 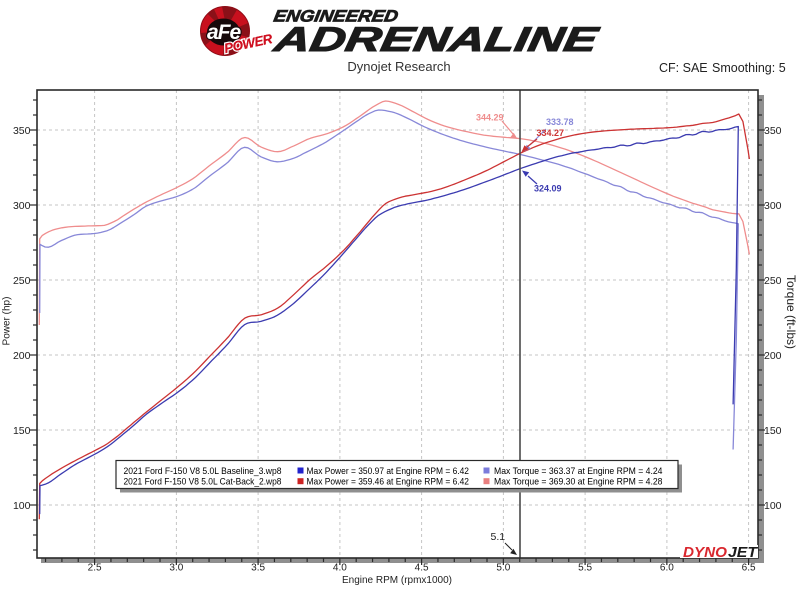 I want to click on svg-text: ADRENALINE, so click(x=436, y=40).